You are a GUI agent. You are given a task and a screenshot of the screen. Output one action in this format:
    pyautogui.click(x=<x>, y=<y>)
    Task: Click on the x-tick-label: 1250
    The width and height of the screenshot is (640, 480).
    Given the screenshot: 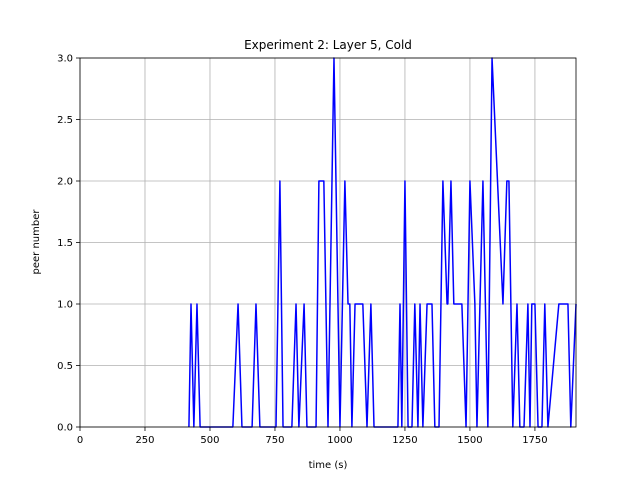 What is the action you would take?
    pyautogui.click(x=404, y=440)
    